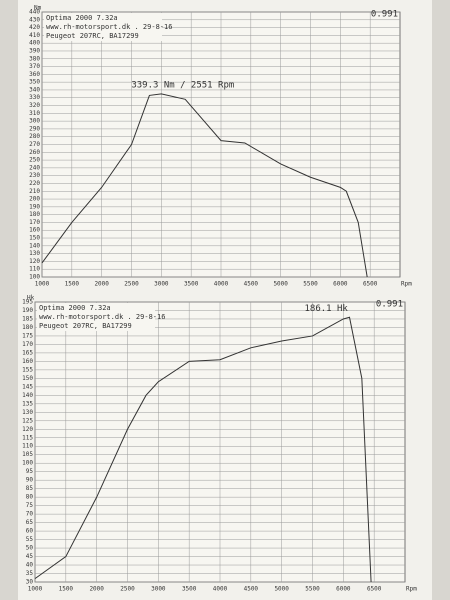 Image resolution: width=450 pixels, height=600 pixels. What do you see at coordinates (30, 497) in the screenshot?
I see `y-tick-label: 80` at bounding box center [30, 497].